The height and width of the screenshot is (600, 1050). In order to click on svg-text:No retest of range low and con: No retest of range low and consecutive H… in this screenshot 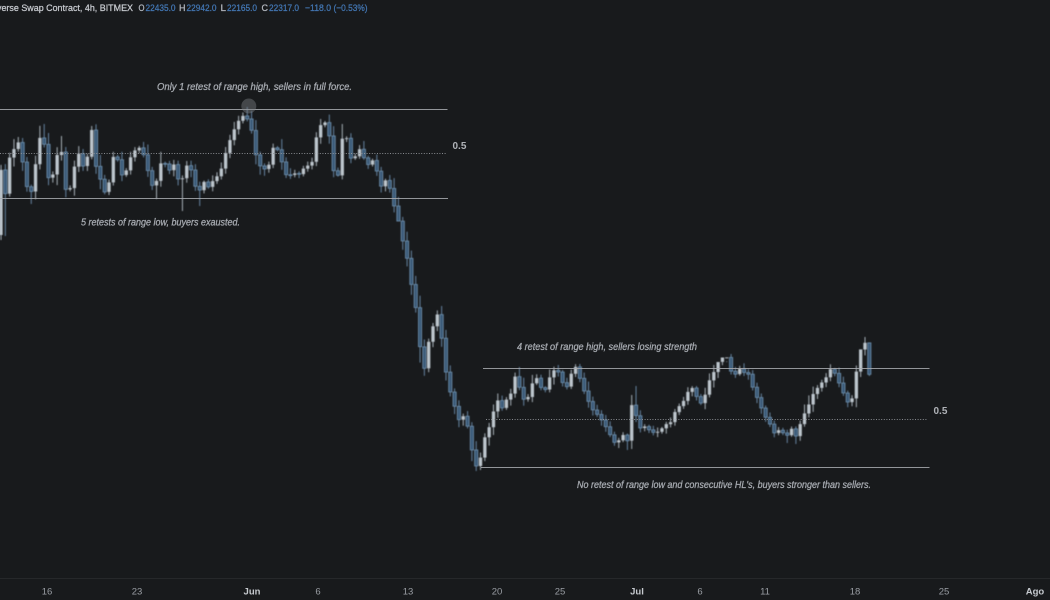, I will do `click(724, 485)`.